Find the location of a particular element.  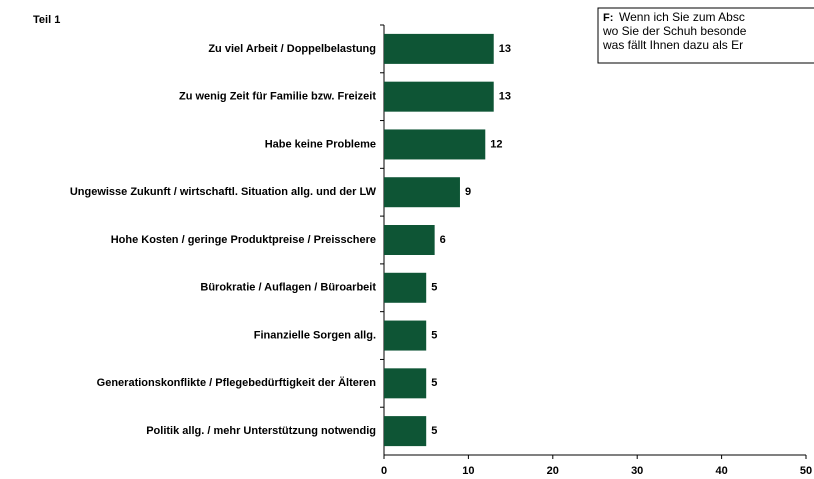

y-tick-label: Zu wenig Zeit für Familie bzw. Freizeit is located at coordinates (277, 97).